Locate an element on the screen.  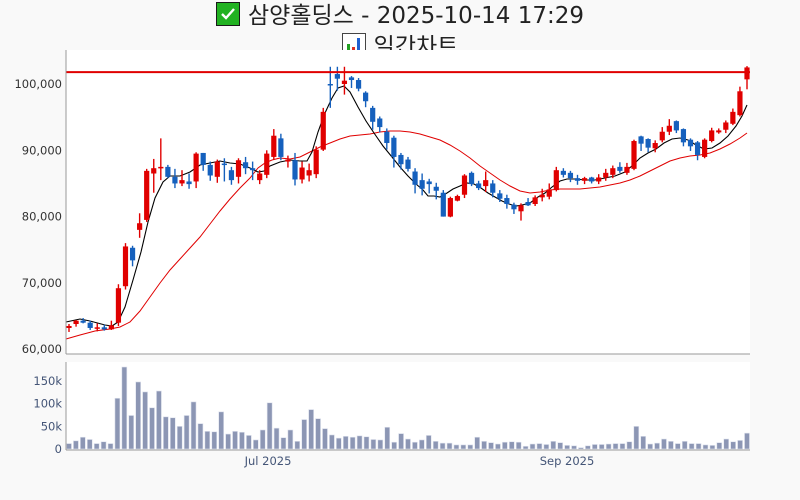
price-y-axis: 60,000 70,000 80,000 90,000 100,000 is located at coordinates (38, 216).